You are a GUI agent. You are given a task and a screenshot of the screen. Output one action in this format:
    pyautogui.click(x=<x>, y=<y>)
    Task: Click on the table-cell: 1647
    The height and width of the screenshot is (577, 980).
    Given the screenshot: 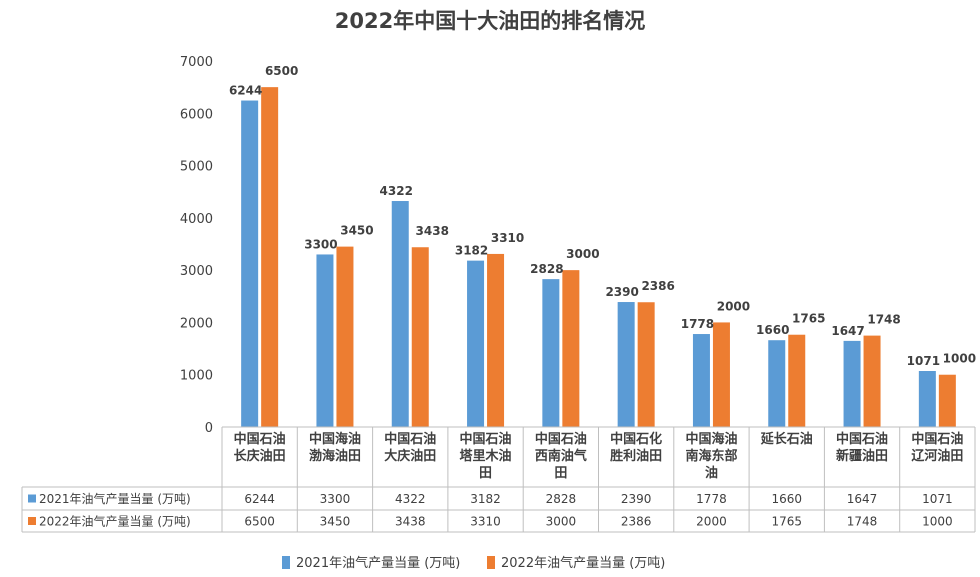 What is the action you would take?
    pyautogui.click(x=862, y=499)
    